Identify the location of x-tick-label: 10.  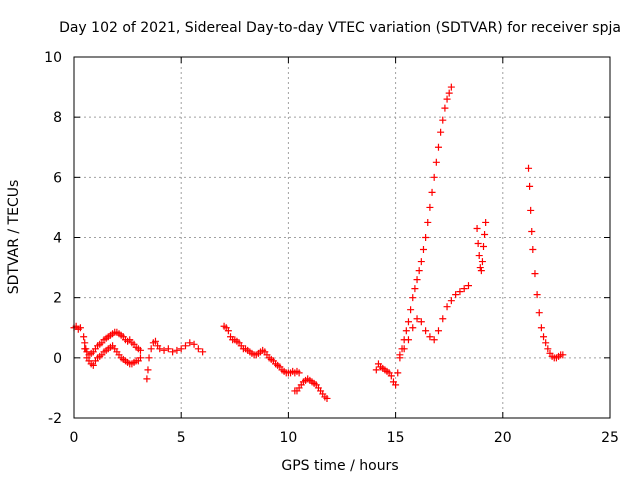
(288, 438).